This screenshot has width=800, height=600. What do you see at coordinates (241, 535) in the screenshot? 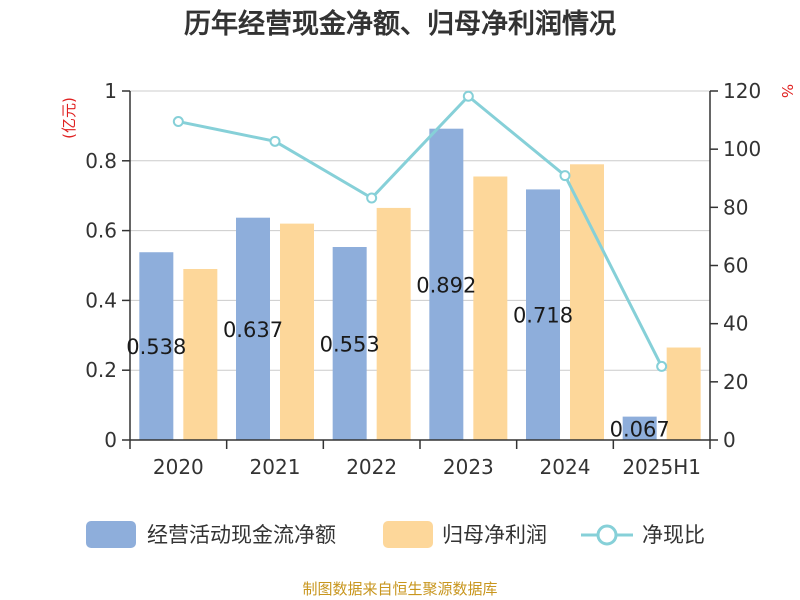
I see `legend-label-cashflow: 经营活动现金流净额` at bounding box center [241, 535].